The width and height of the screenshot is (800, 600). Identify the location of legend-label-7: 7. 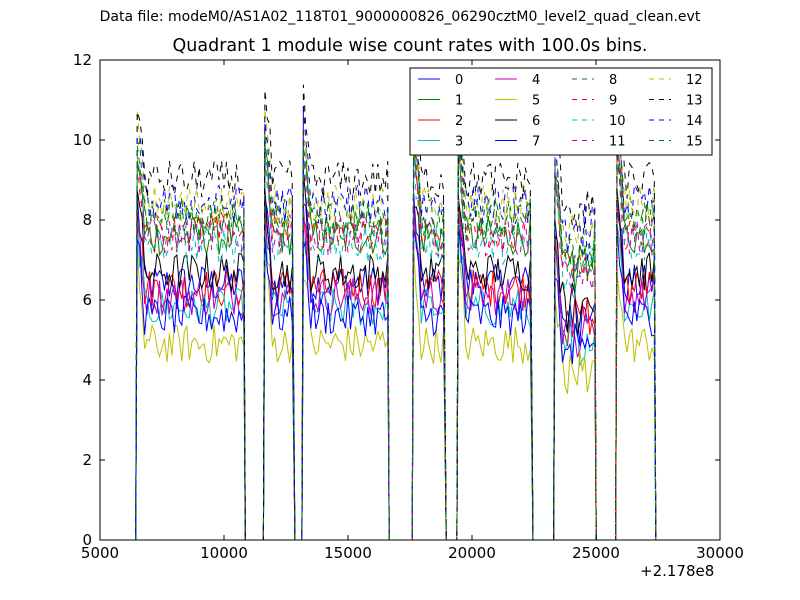
(536, 142).